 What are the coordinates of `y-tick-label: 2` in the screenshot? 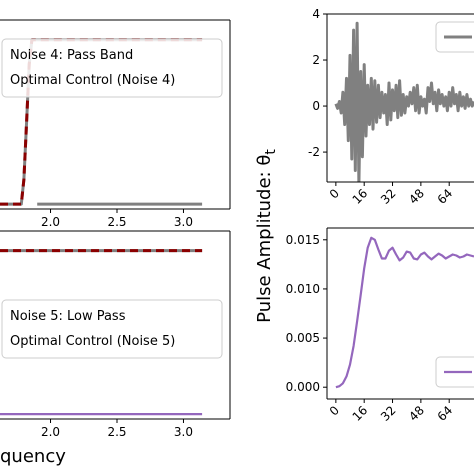 It's located at (316, 60).